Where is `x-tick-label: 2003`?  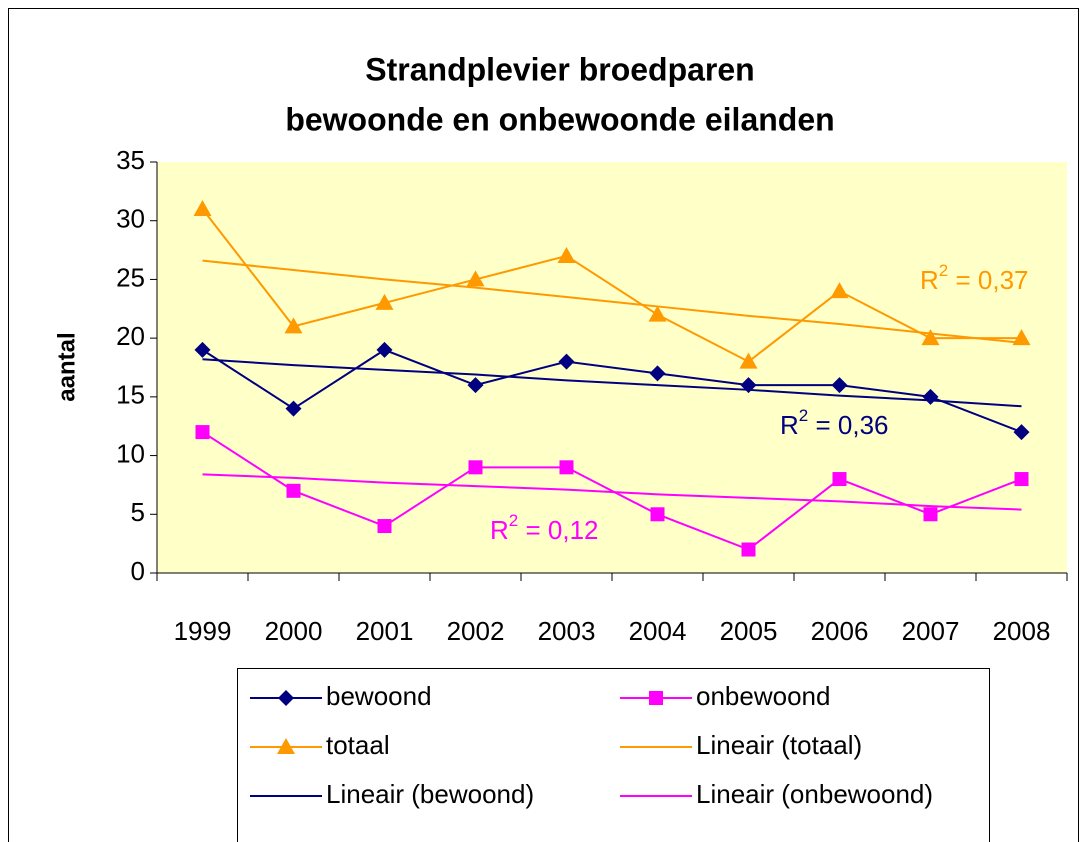
x-tick-label: 2003 is located at coordinates (567, 631).